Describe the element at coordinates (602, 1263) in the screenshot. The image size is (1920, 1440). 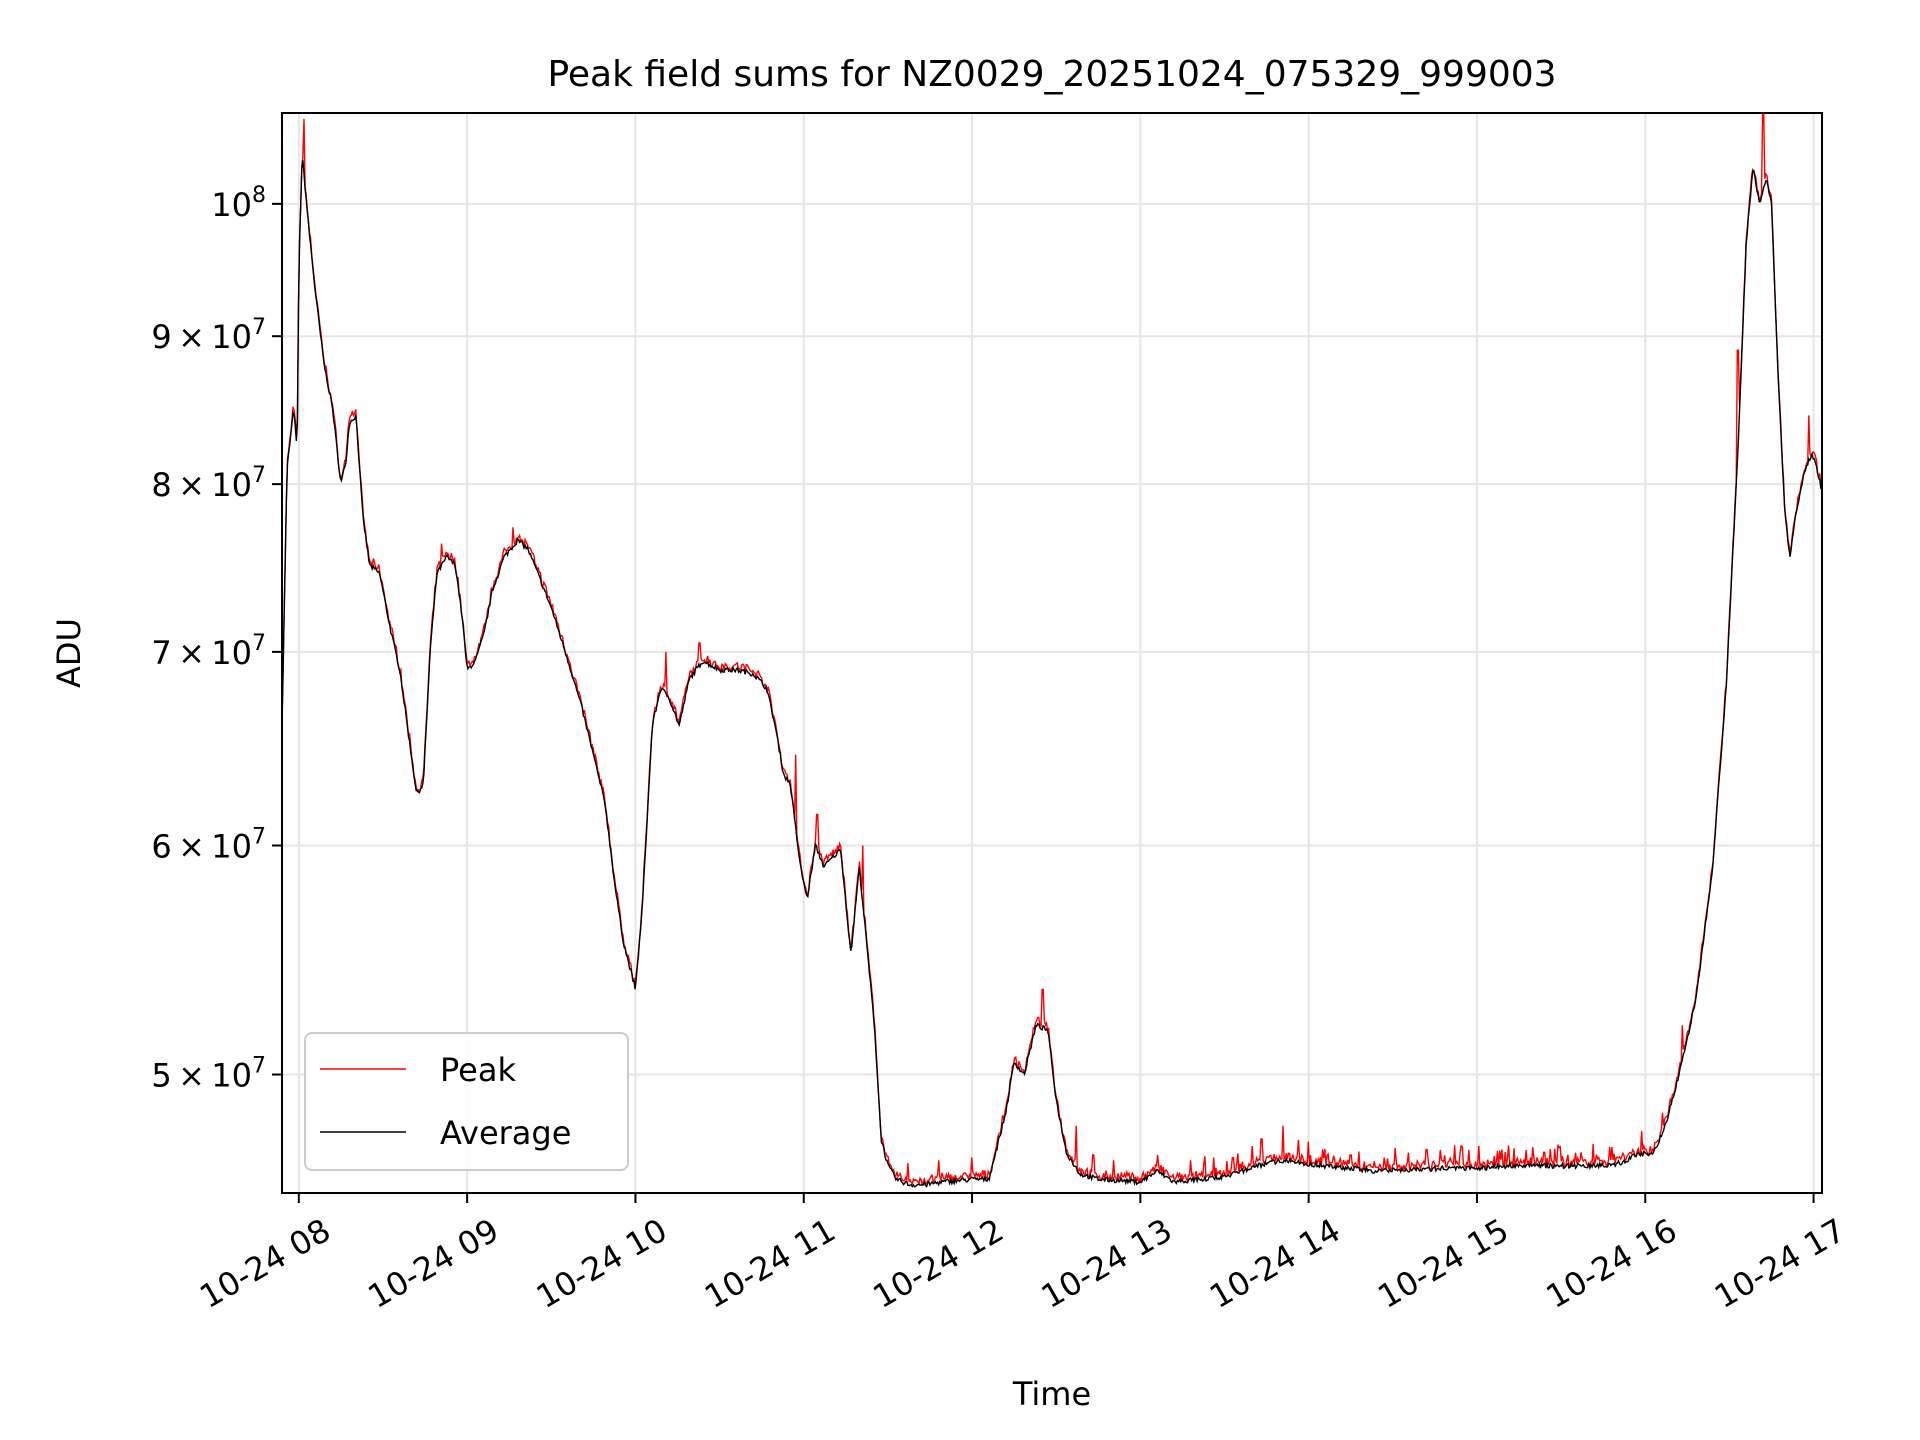
I see `x-tick-label: 10-24 10` at that location.